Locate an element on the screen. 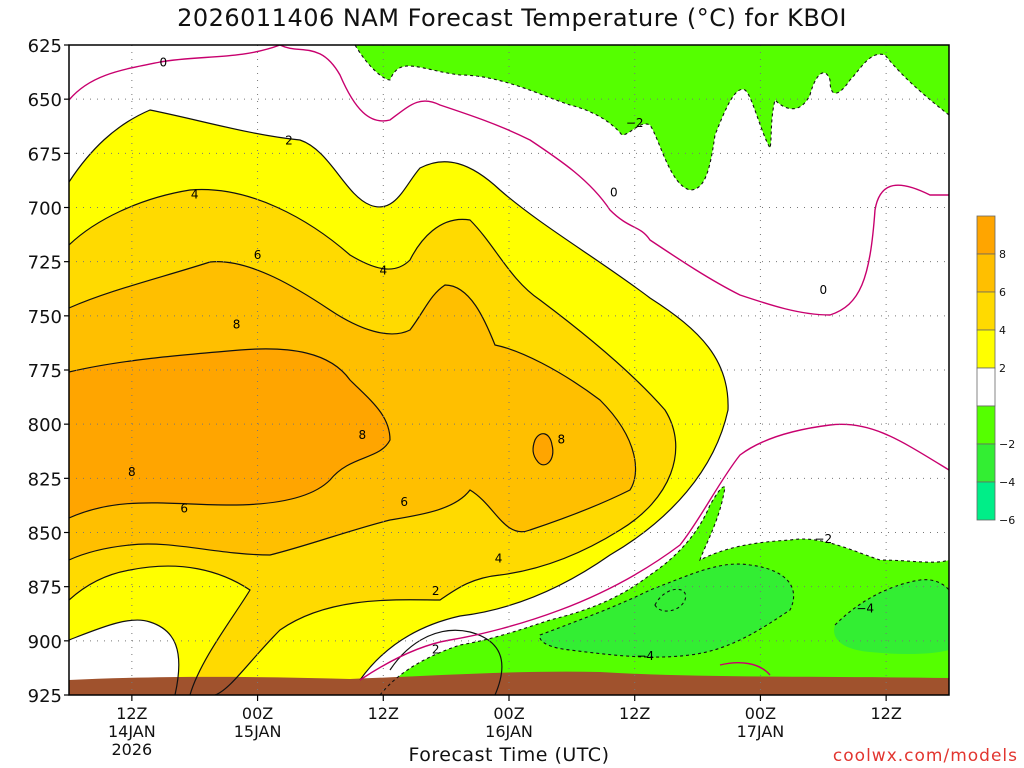 This screenshot has width=1024, height=768. x-axis-title: Forecast Time (UTC) is located at coordinates (509, 755).